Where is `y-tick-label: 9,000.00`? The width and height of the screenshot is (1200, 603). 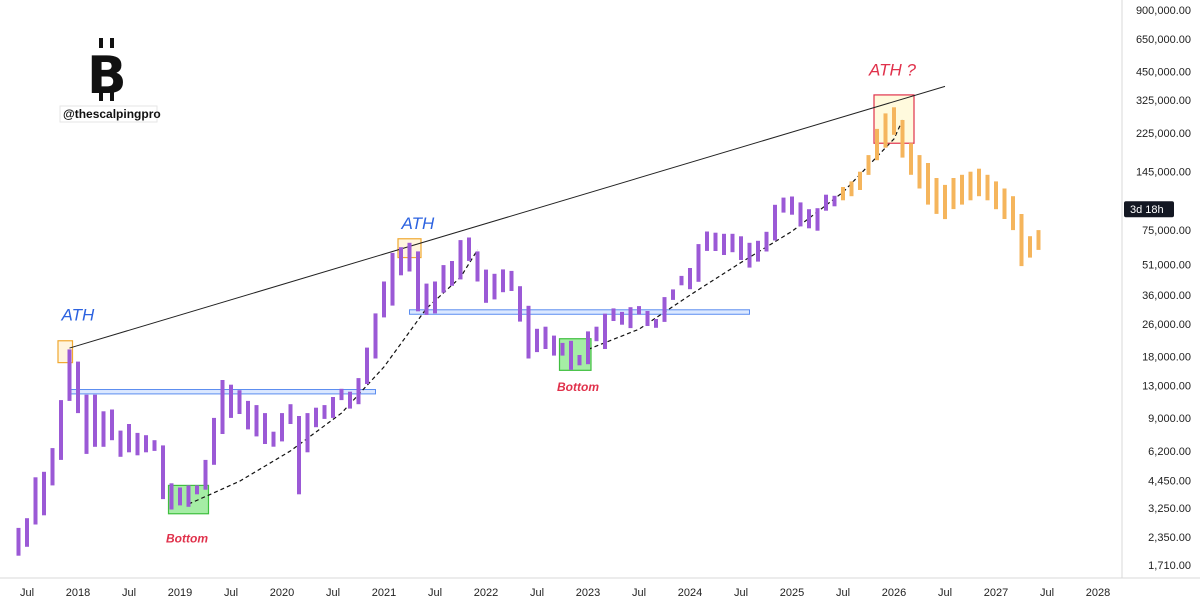 y-tick-label: 9,000.00 is located at coordinates (1169, 419).